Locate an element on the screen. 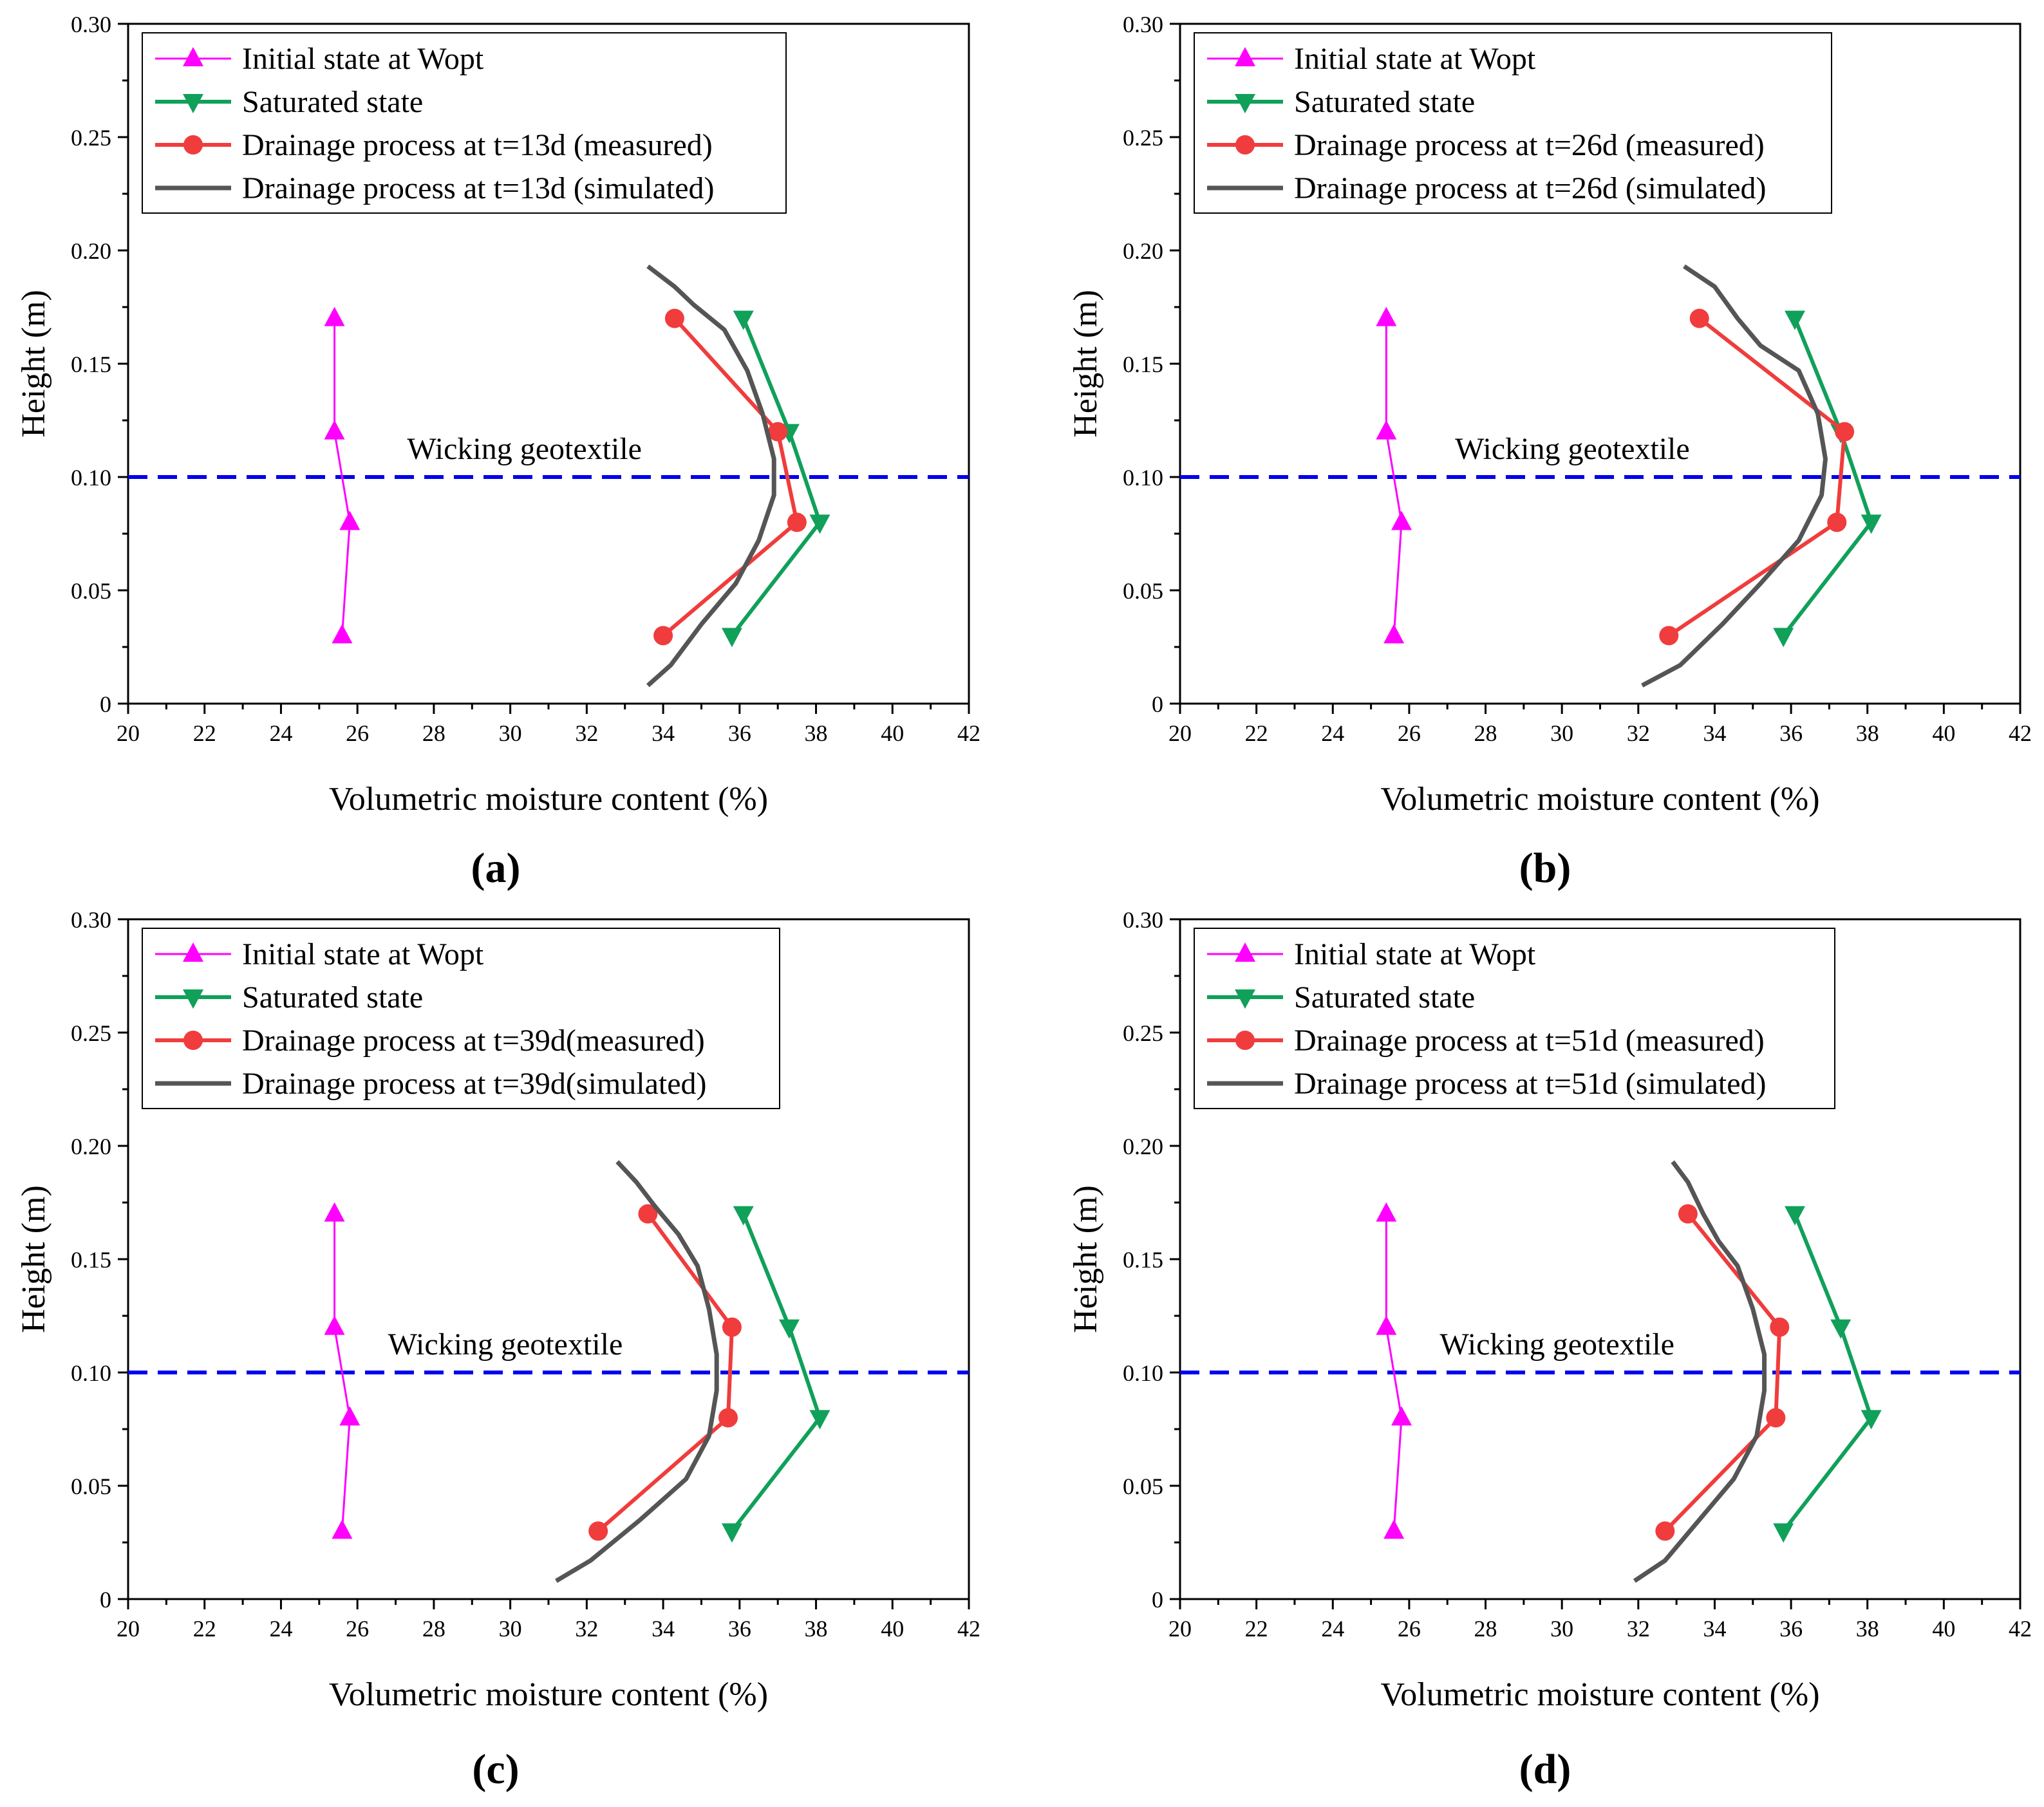  y-tick-label: 0.15 is located at coordinates (1143, 364).